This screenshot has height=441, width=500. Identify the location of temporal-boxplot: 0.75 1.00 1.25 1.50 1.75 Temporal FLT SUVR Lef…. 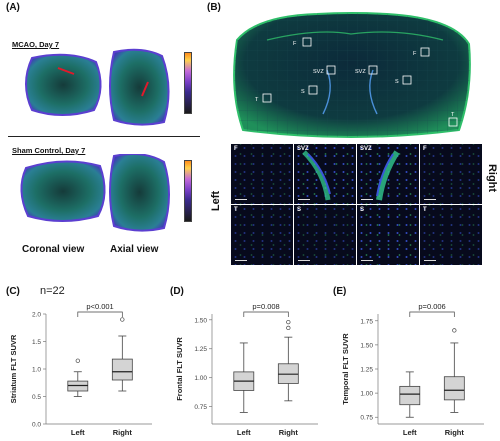
(412, 369).